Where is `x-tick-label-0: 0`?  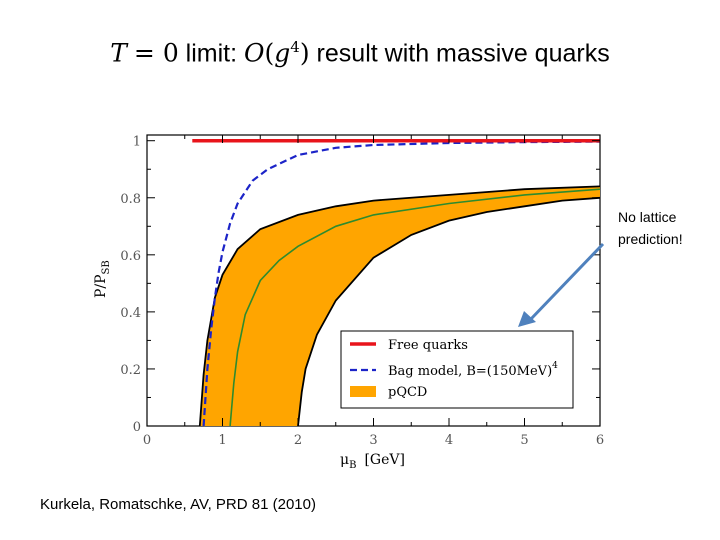 x-tick-label-0: 0 is located at coordinates (147, 440).